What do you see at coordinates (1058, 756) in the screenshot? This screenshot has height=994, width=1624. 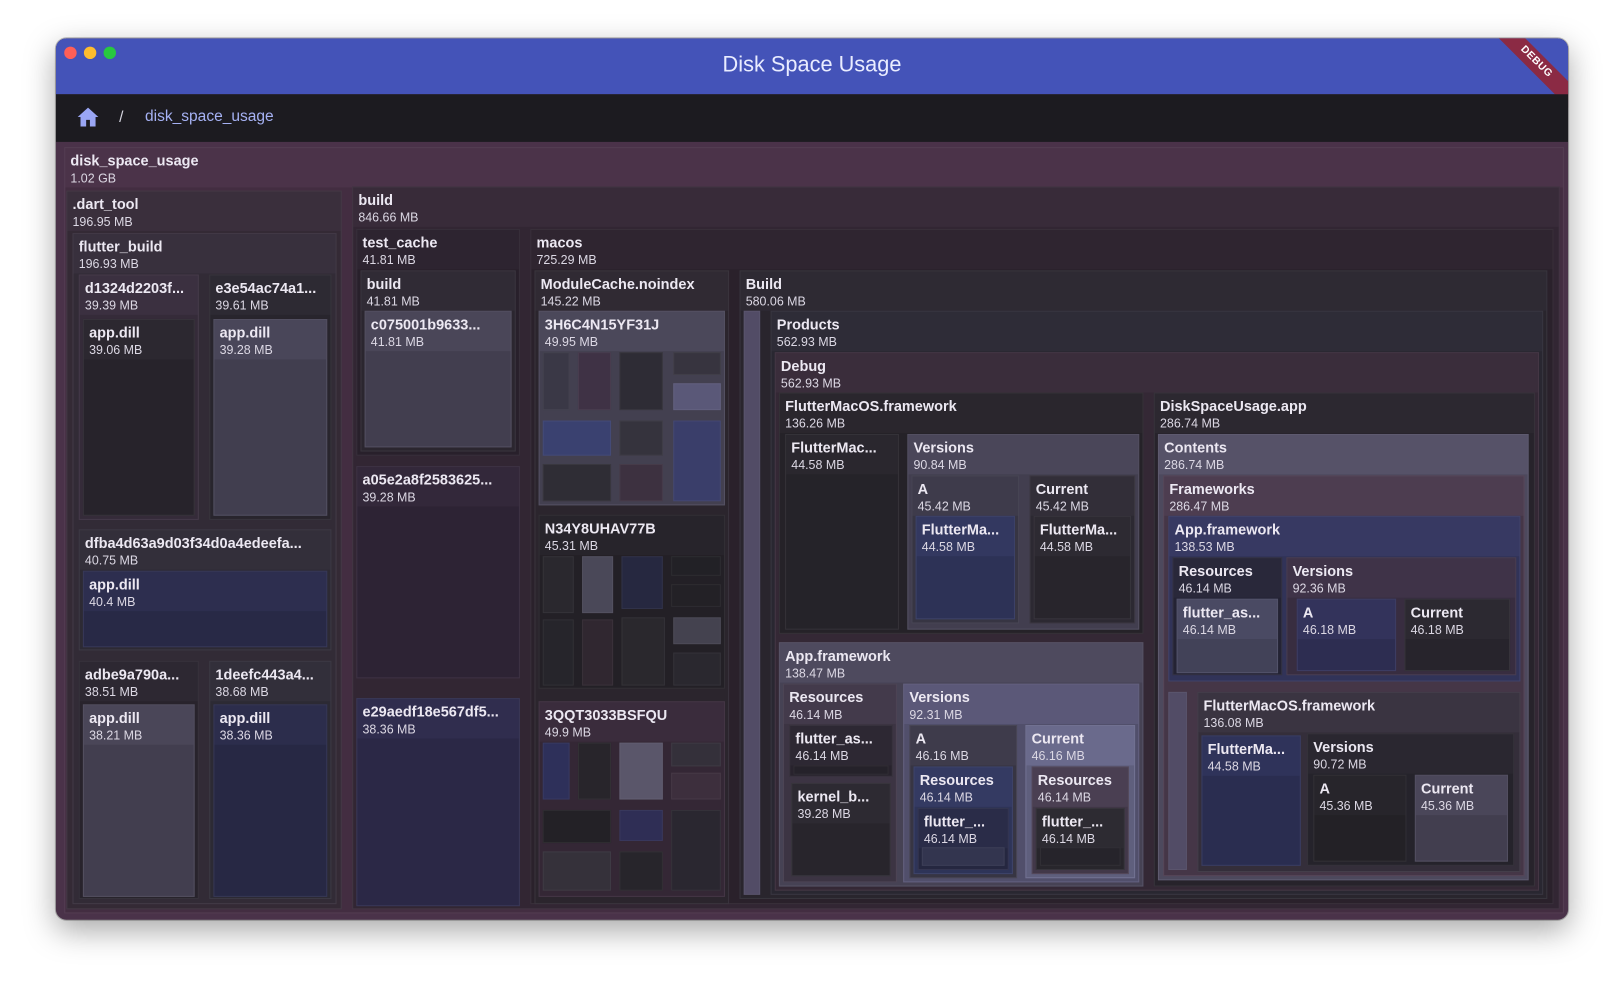 I see `node-size: 46.16 MB` at bounding box center [1058, 756].